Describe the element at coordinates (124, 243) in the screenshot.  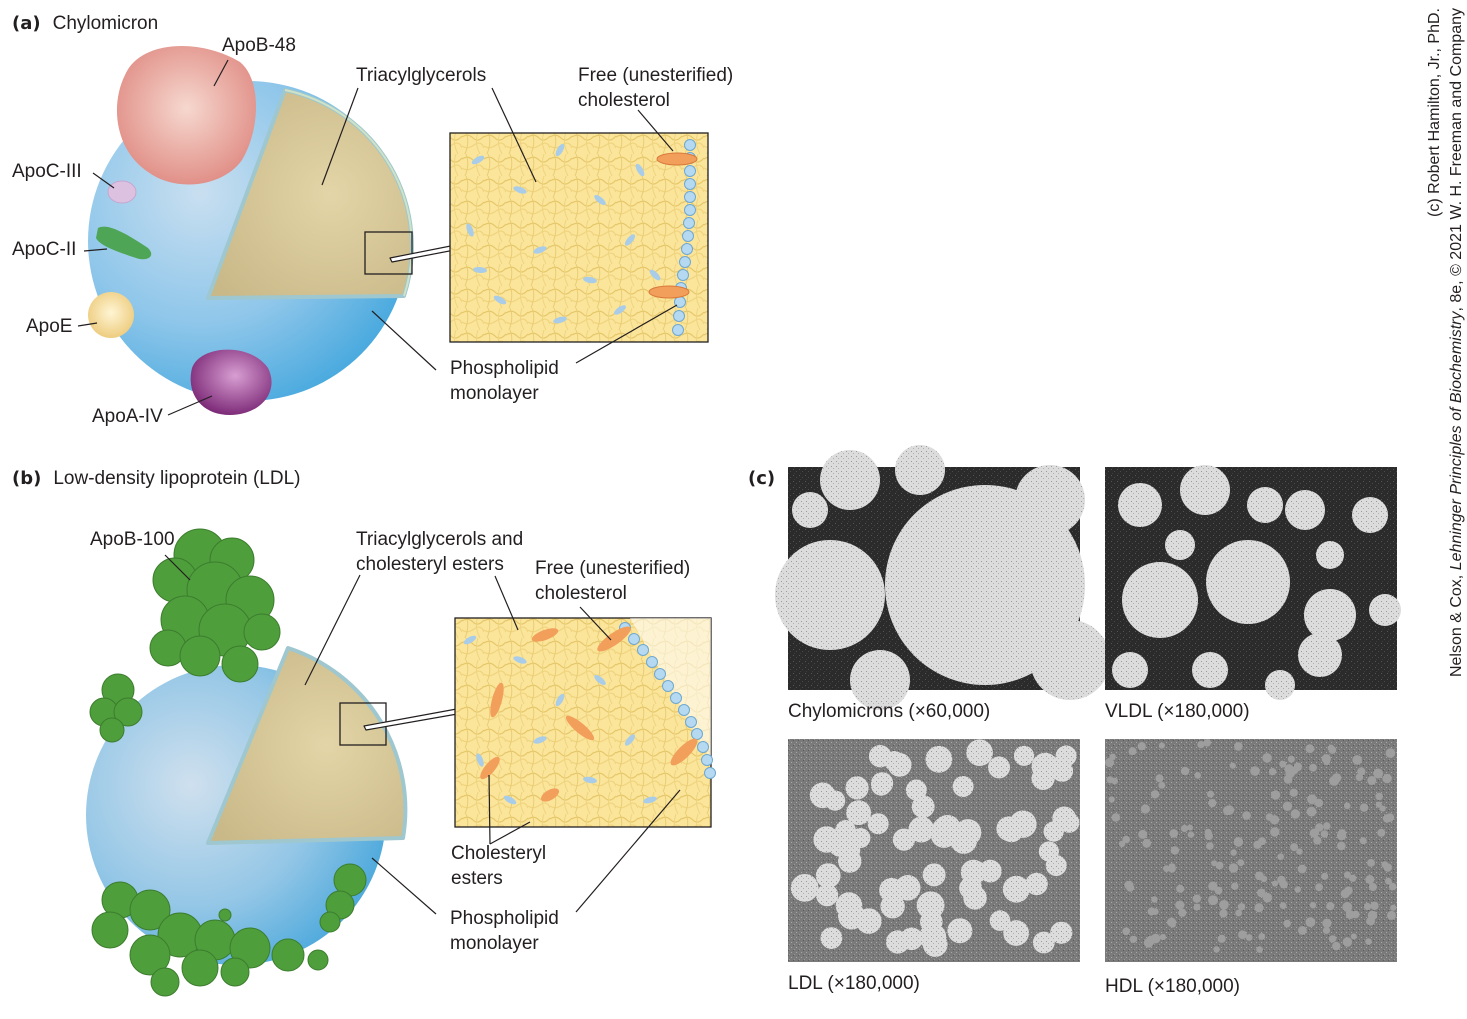
I see `apoc2-protein` at that location.